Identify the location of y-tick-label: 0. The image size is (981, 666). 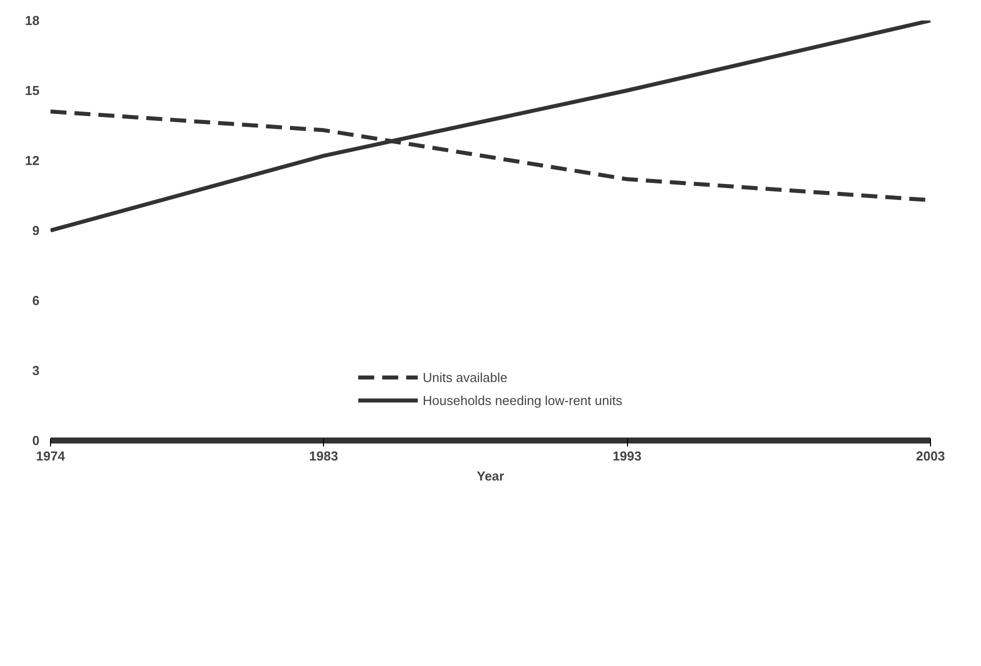
(36, 440).